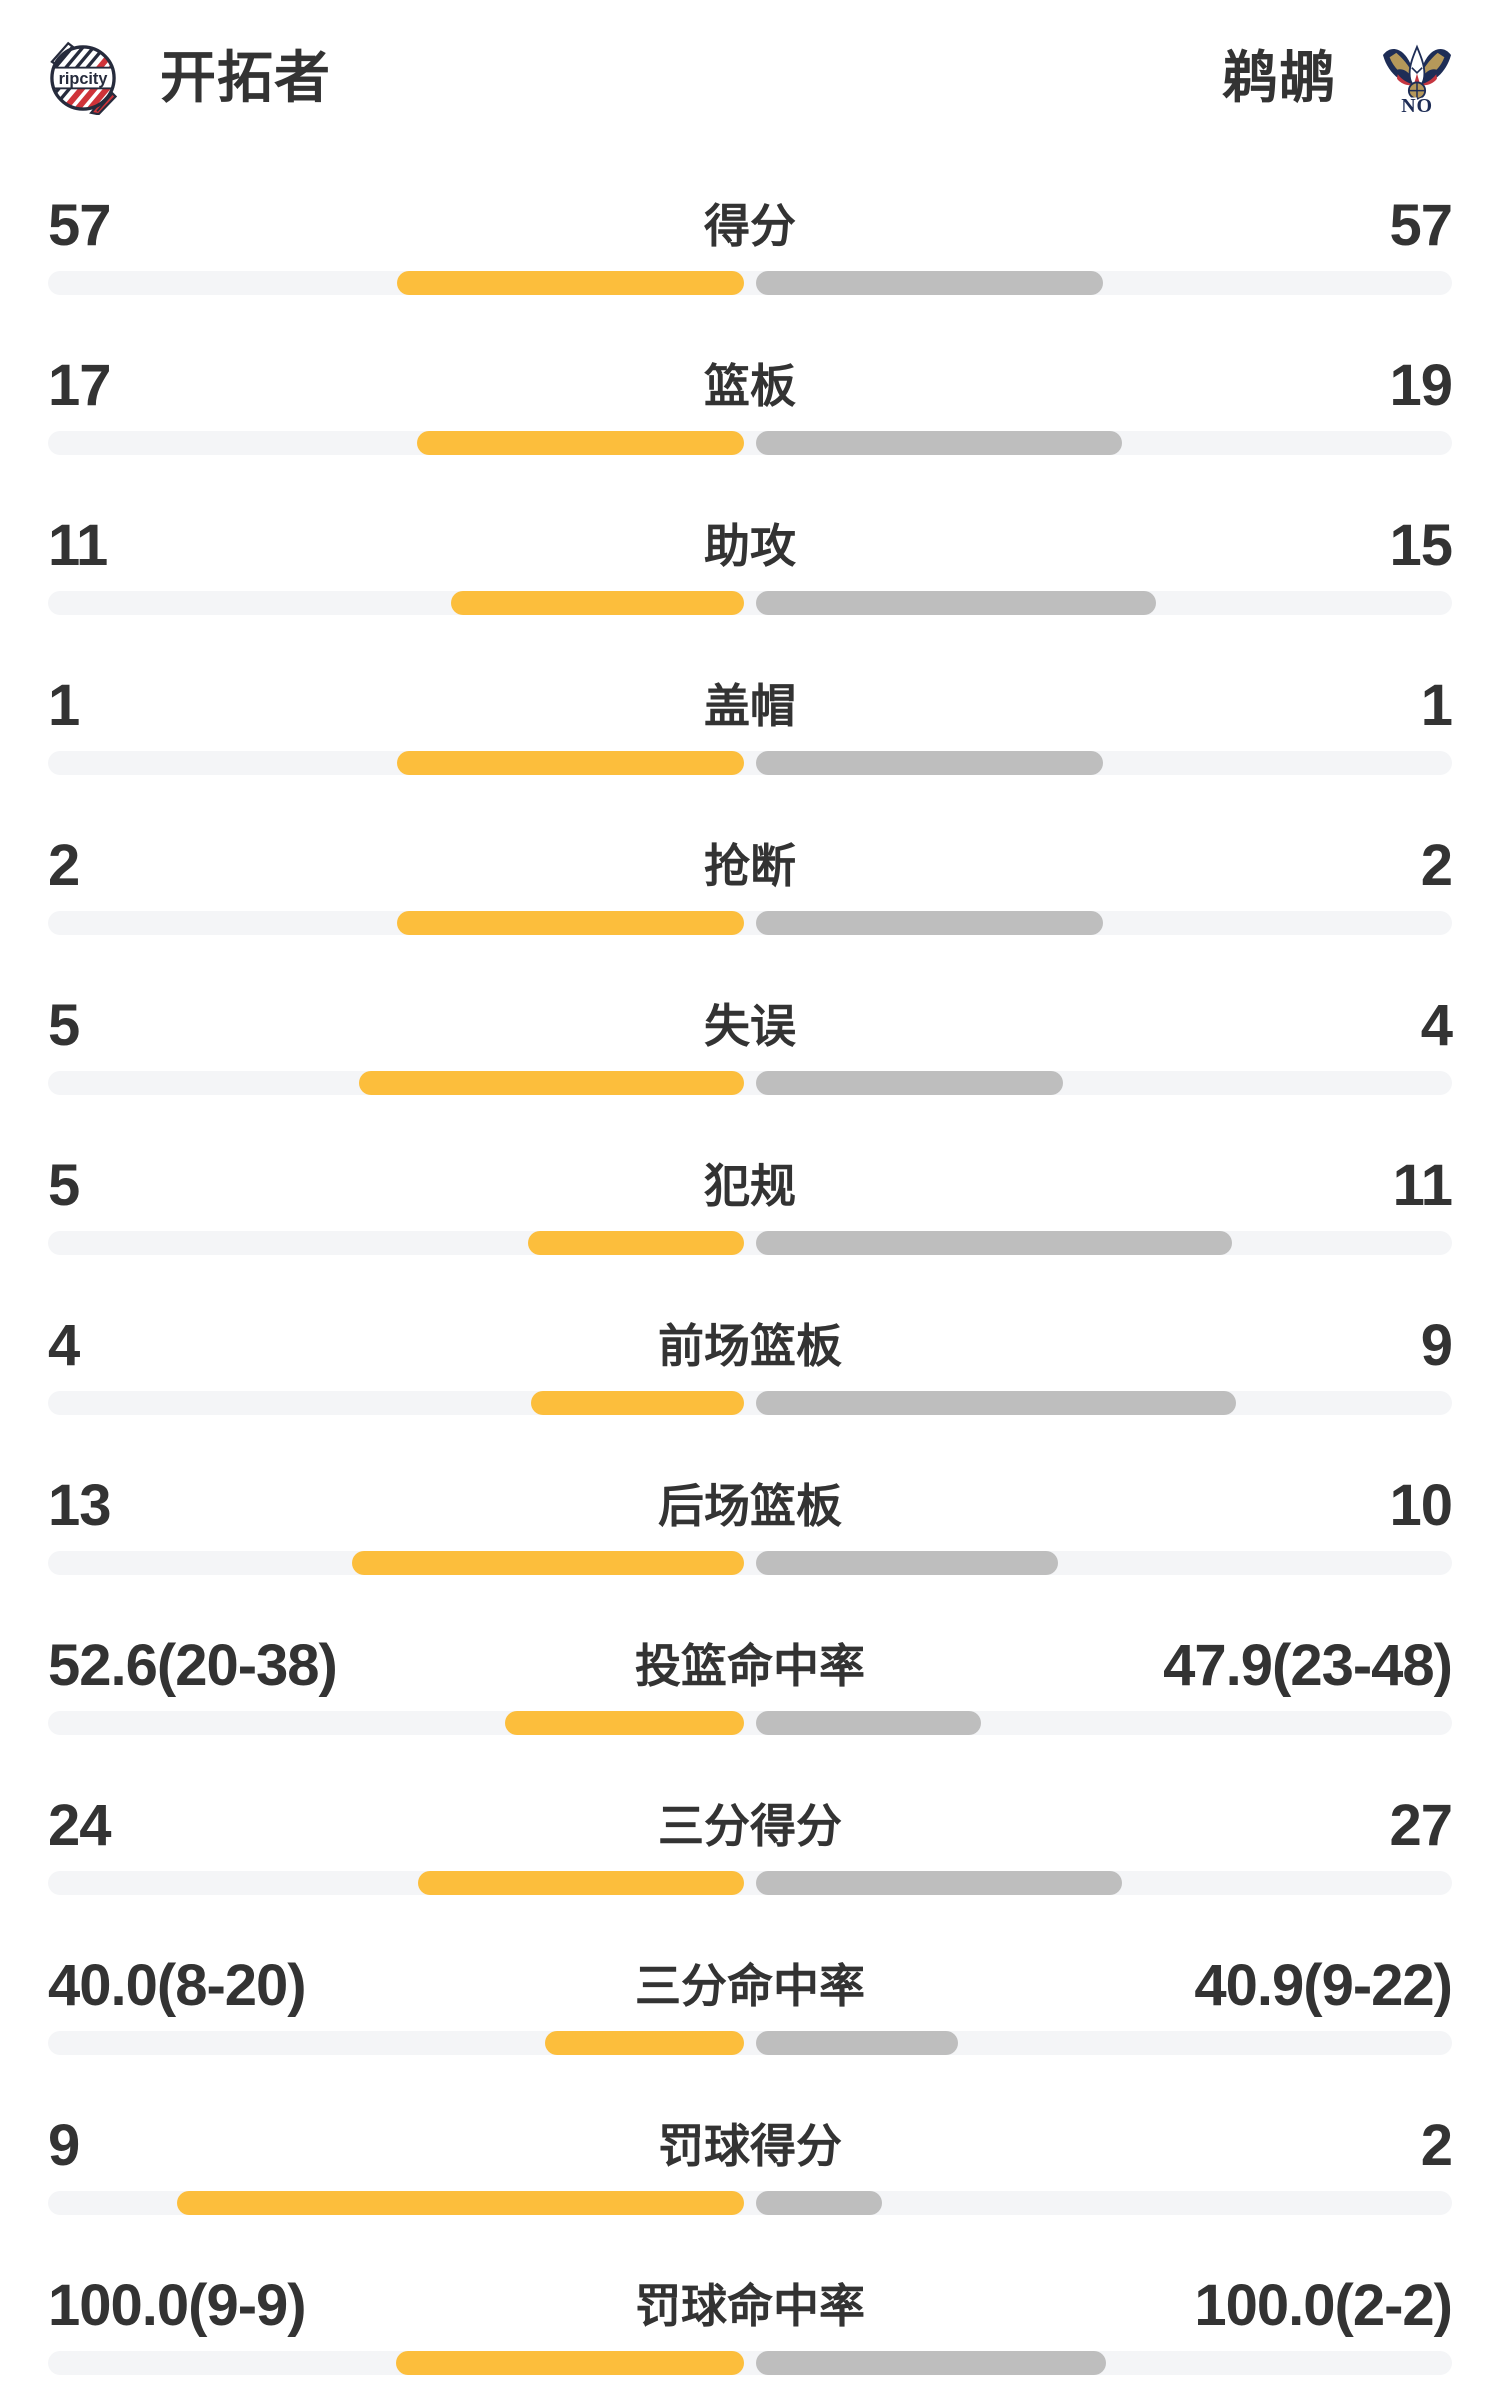 The image size is (1500, 2400). I want to click on away-value: 15, so click(1421, 545).